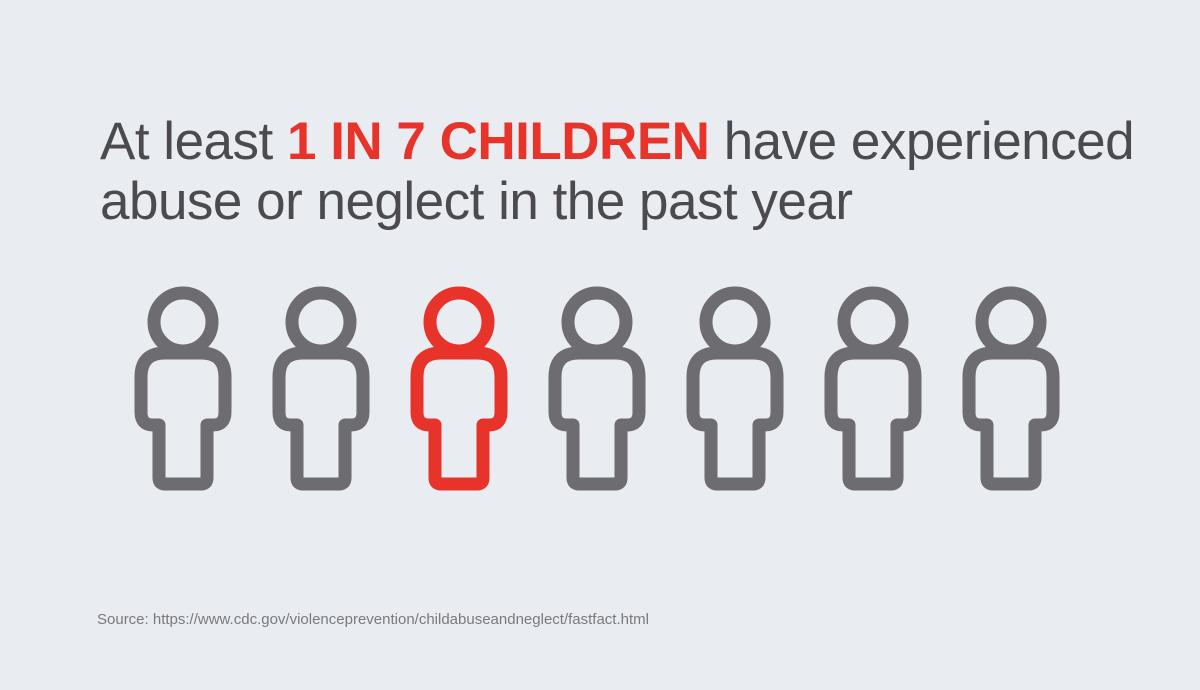 The width and height of the screenshot is (1200, 690). What do you see at coordinates (459, 388) in the screenshot?
I see `person-icon-highlighted` at bounding box center [459, 388].